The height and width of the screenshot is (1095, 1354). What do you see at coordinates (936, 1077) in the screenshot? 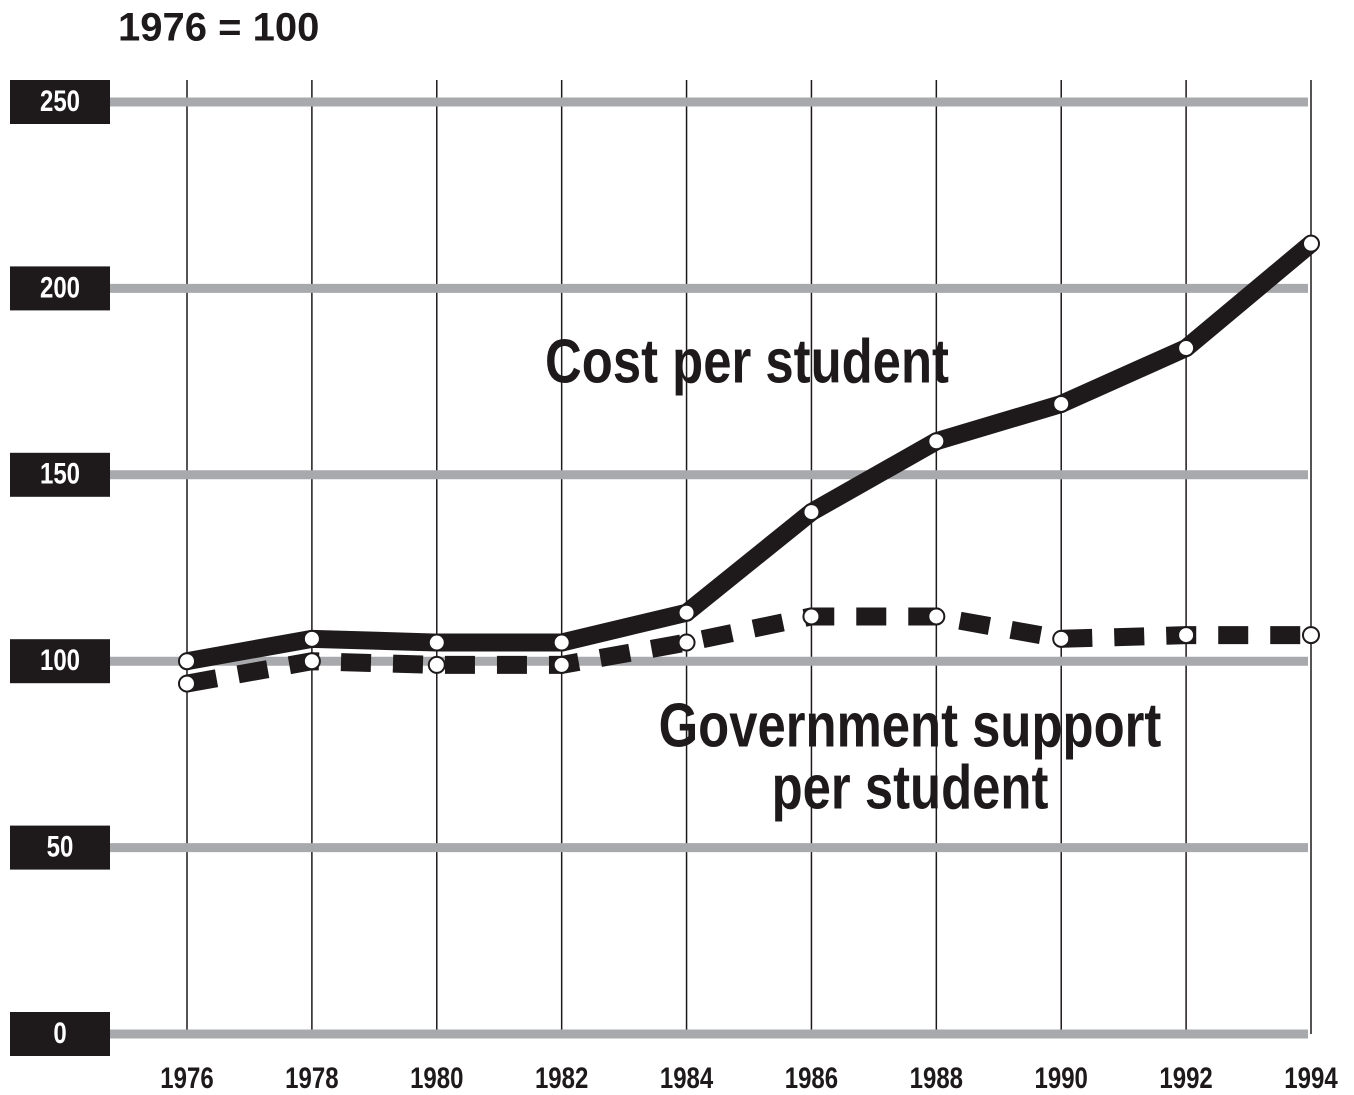
I see `x-tick-label: 1988` at bounding box center [936, 1077].